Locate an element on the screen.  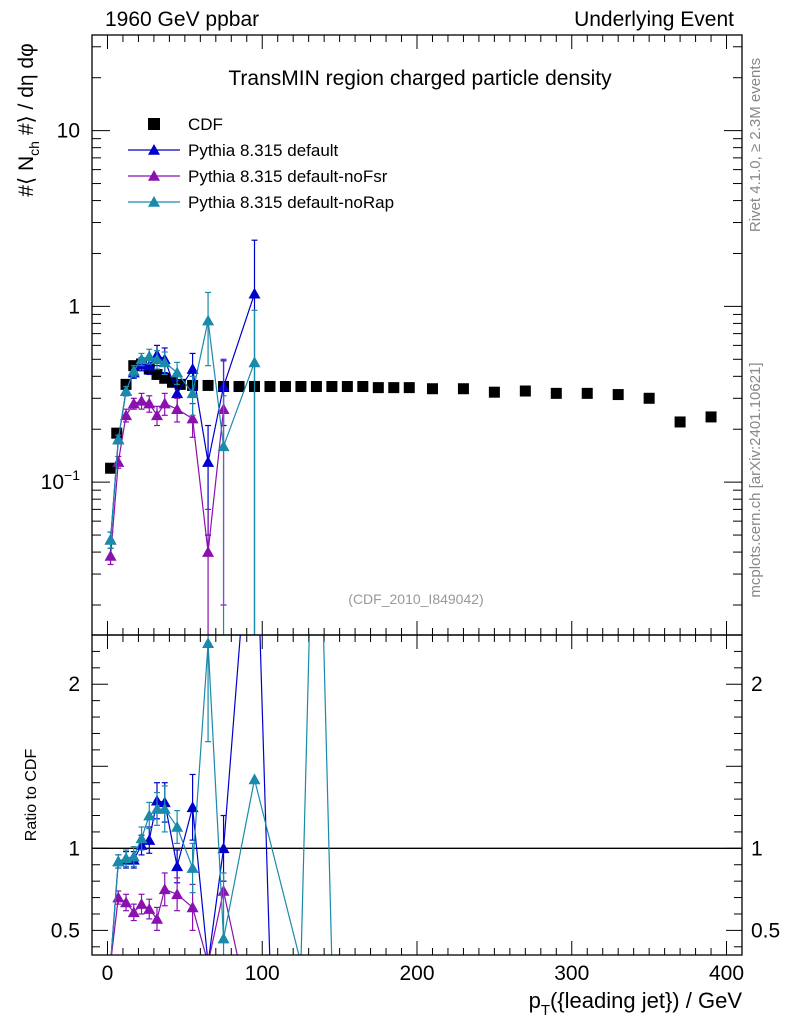
header-right: Underlying Event is located at coordinates (654, 19).